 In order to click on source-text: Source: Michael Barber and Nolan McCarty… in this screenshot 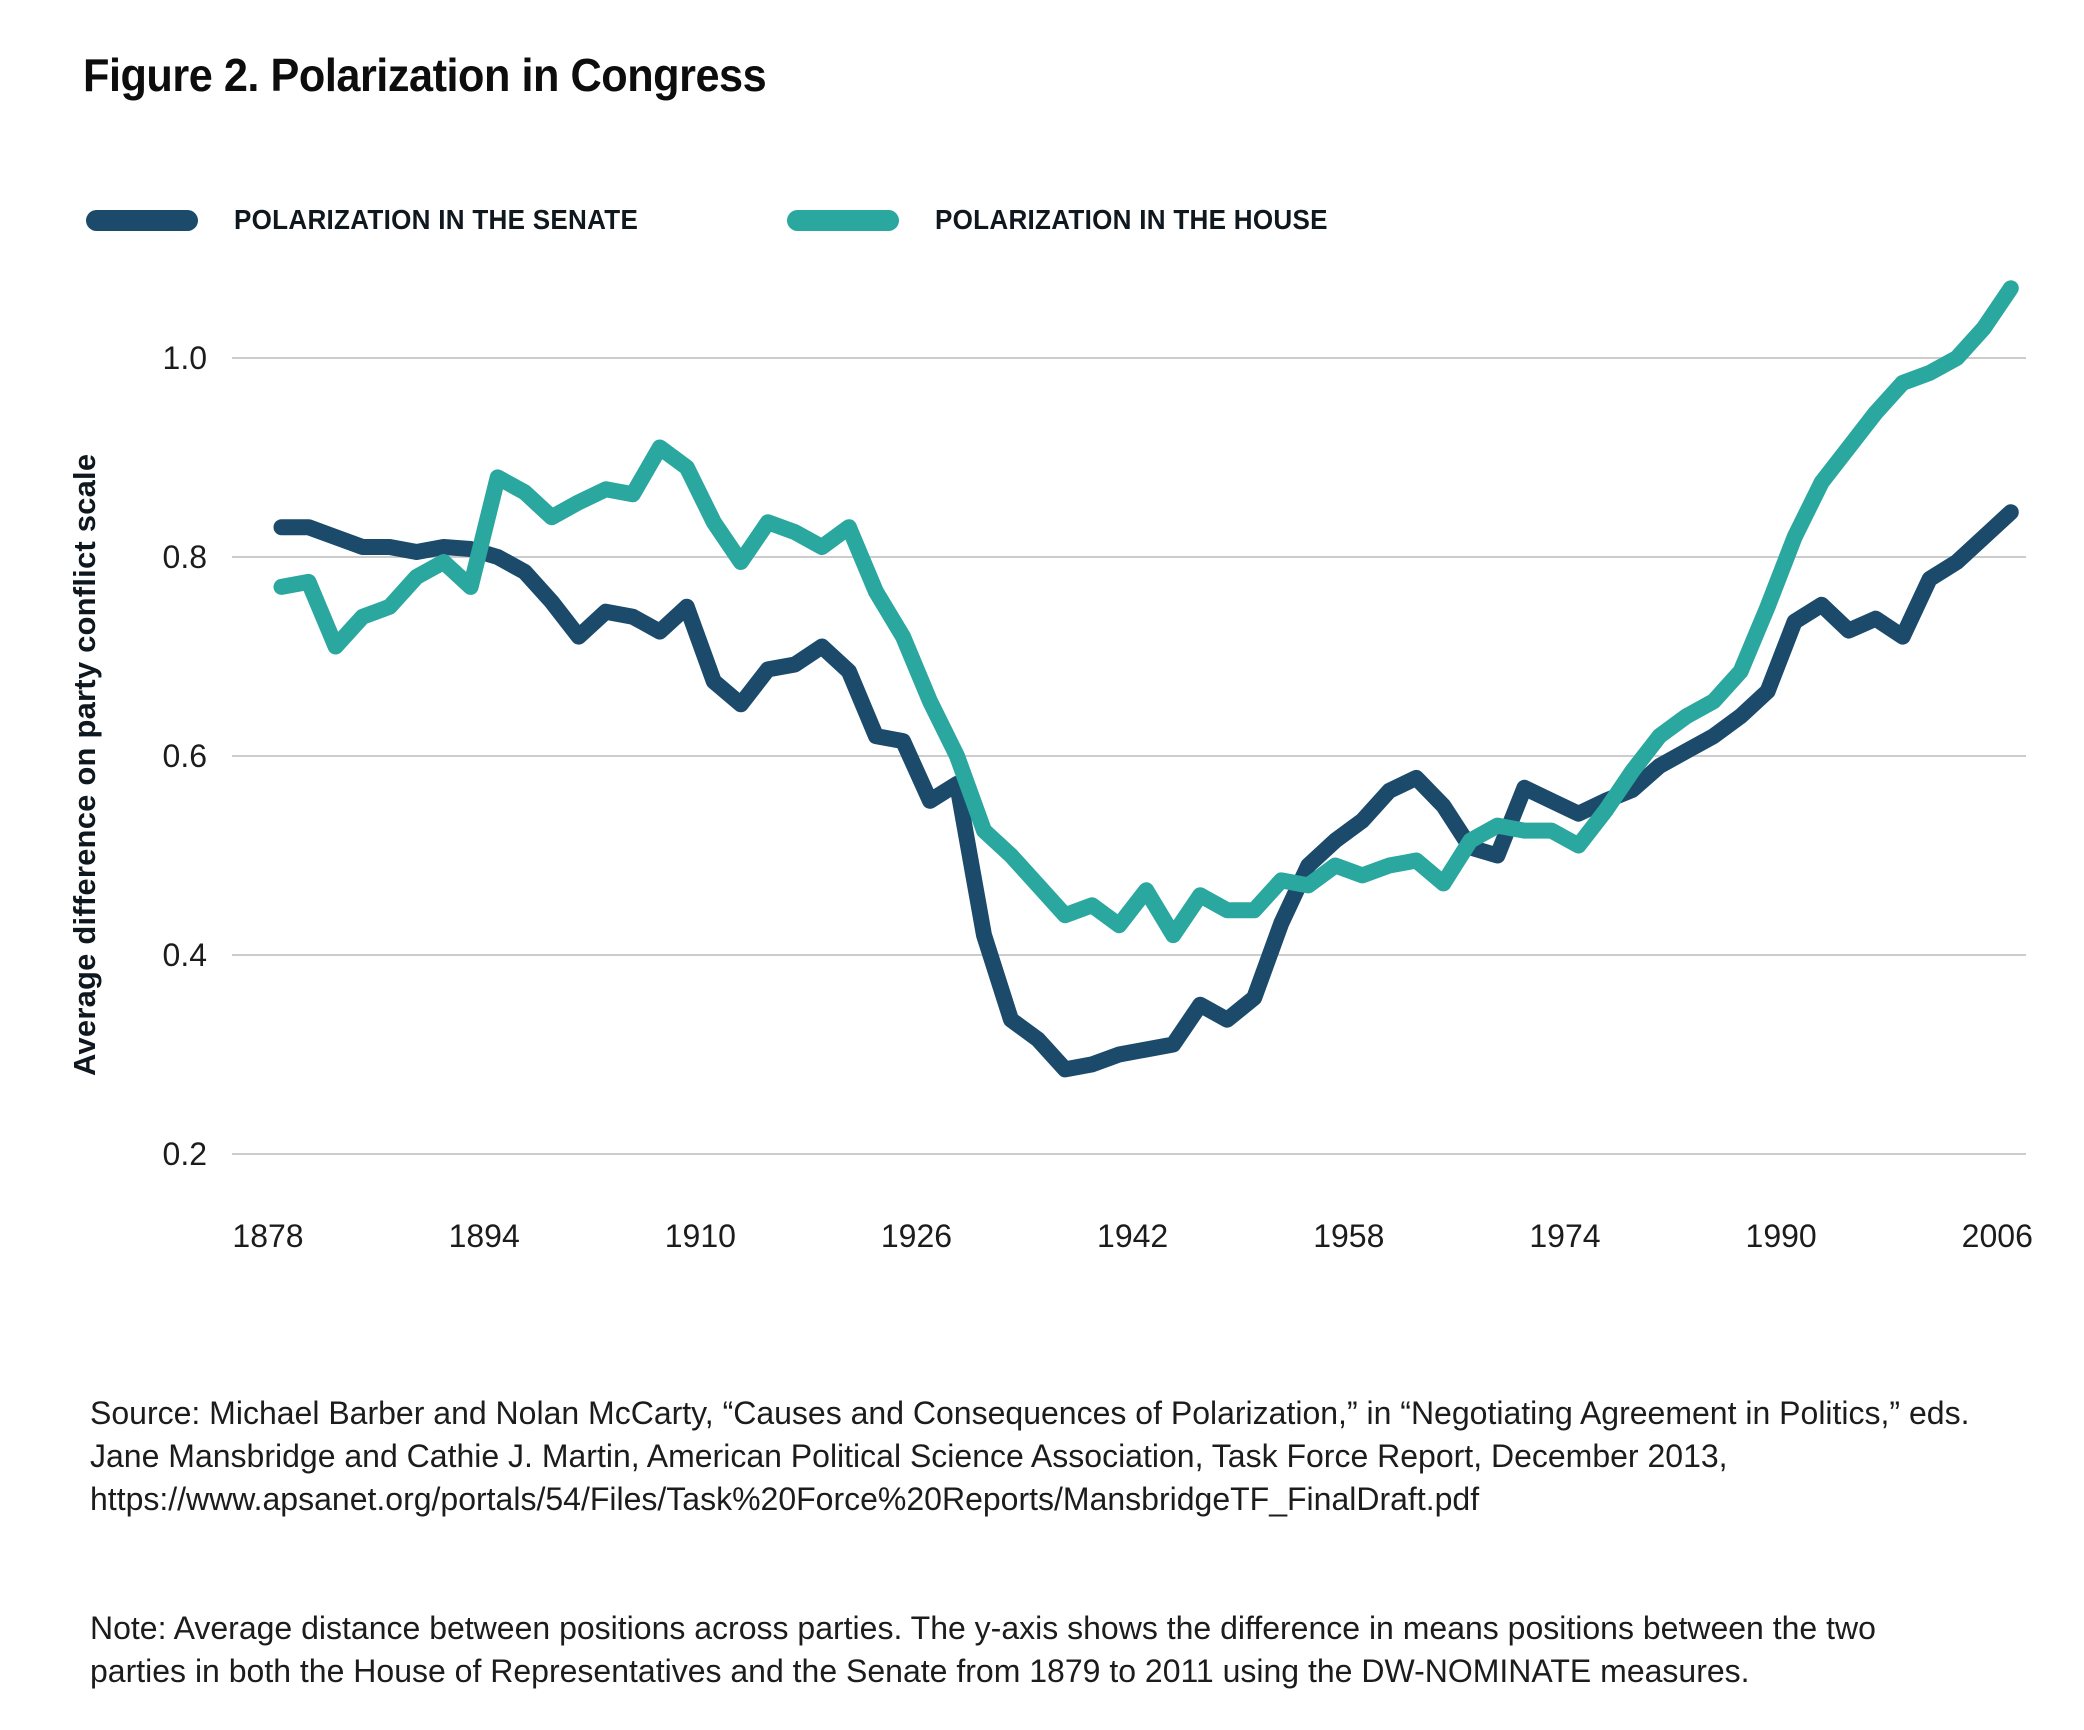, I will do `click(1030, 1456)`.